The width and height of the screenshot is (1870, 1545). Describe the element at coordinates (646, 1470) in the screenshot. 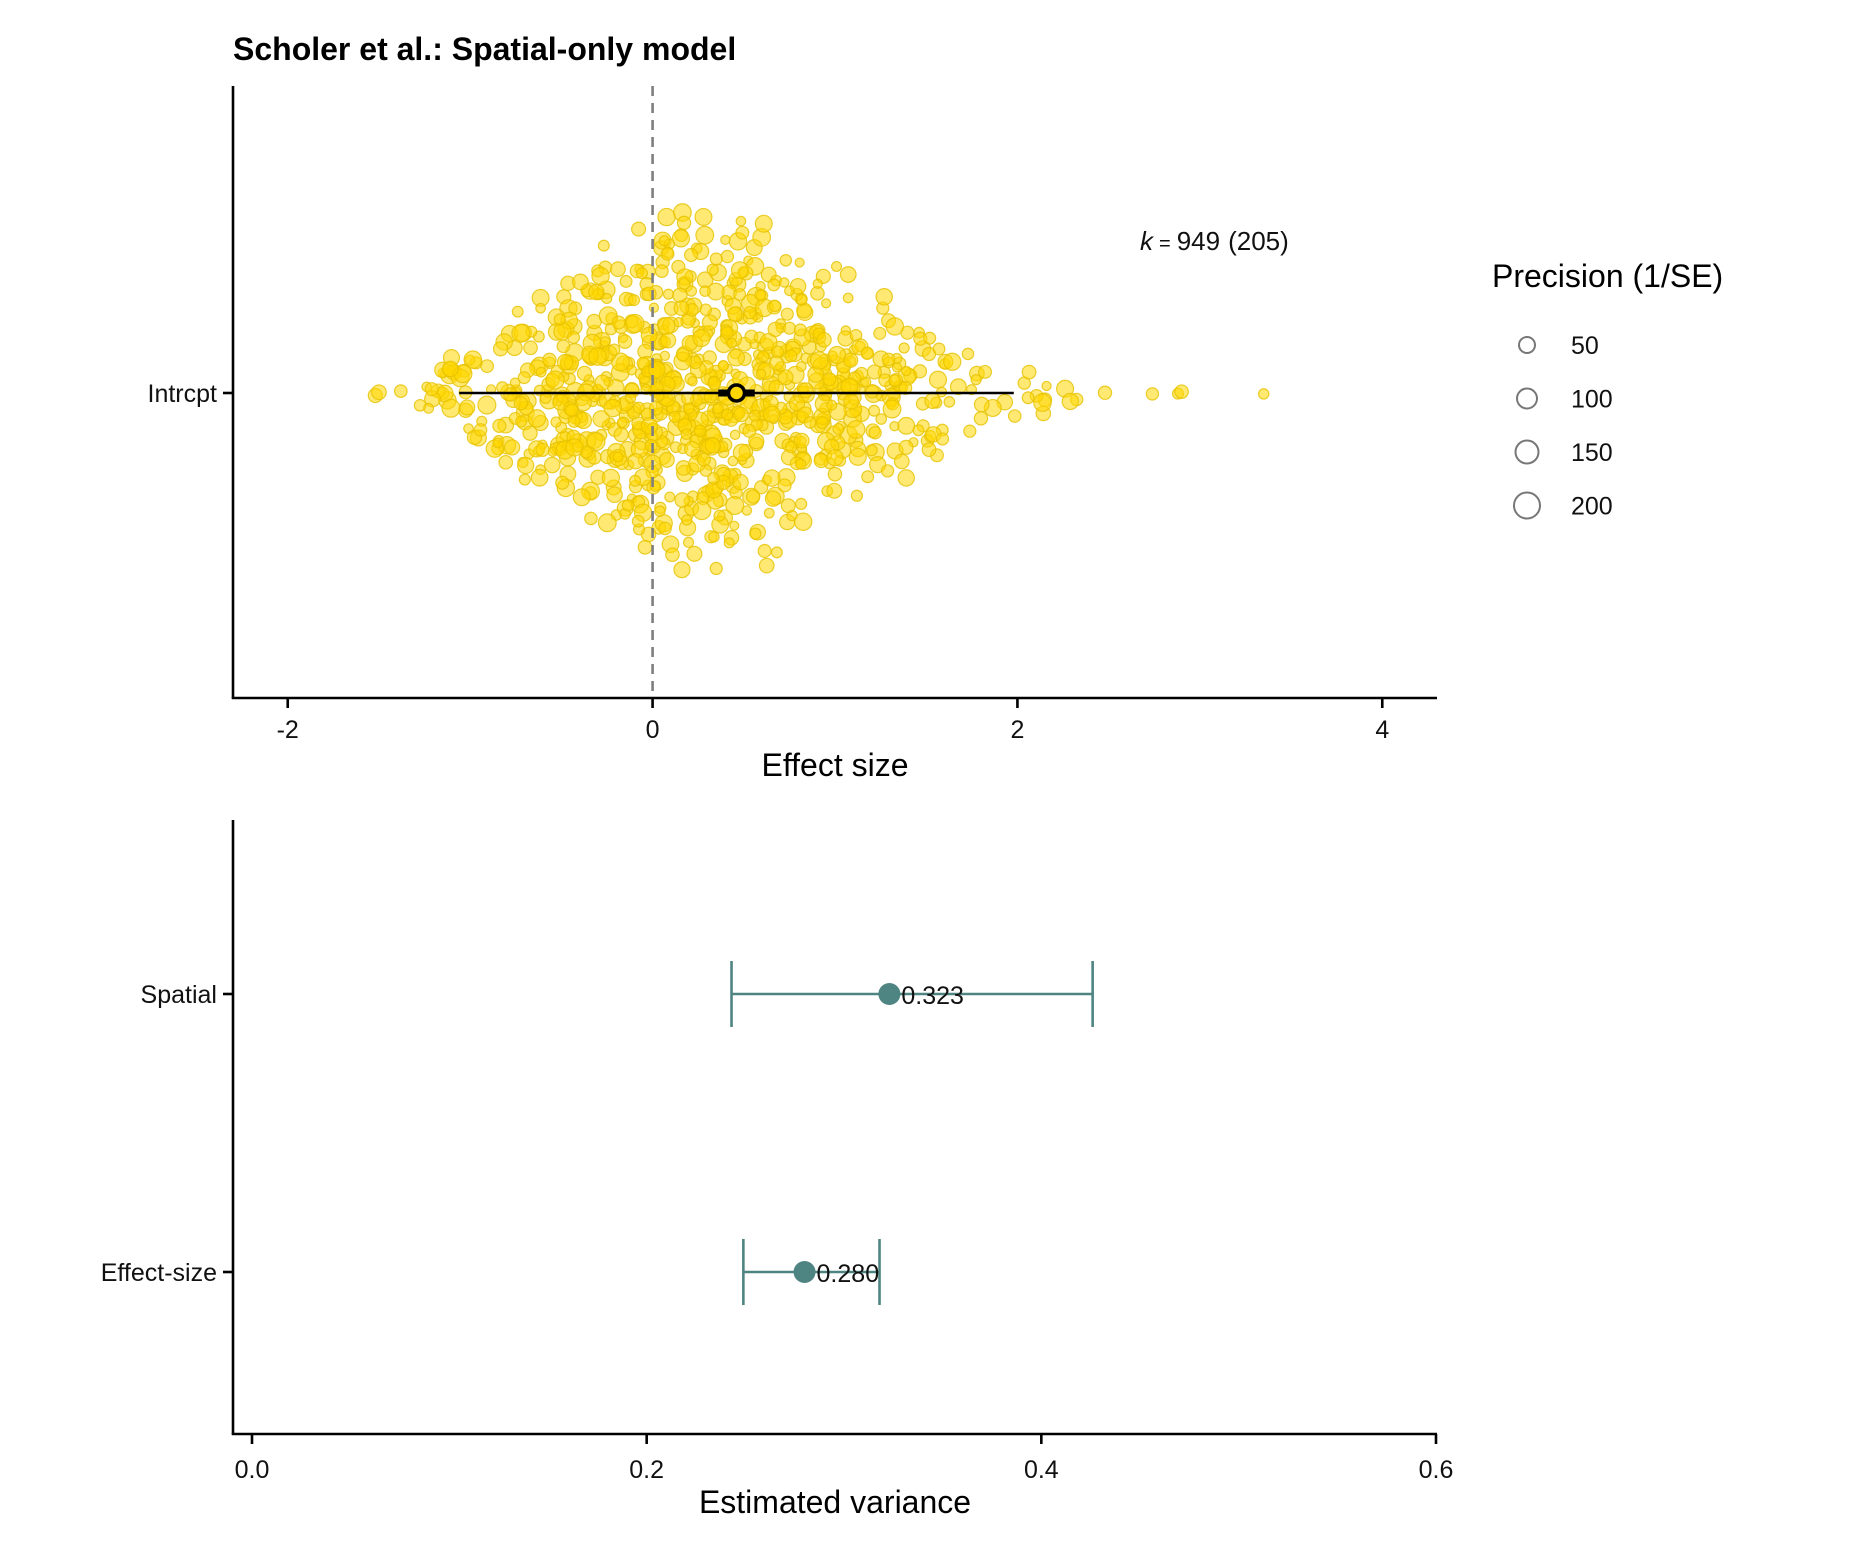

I see `bottom-x-tick-label: 0.2` at that location.